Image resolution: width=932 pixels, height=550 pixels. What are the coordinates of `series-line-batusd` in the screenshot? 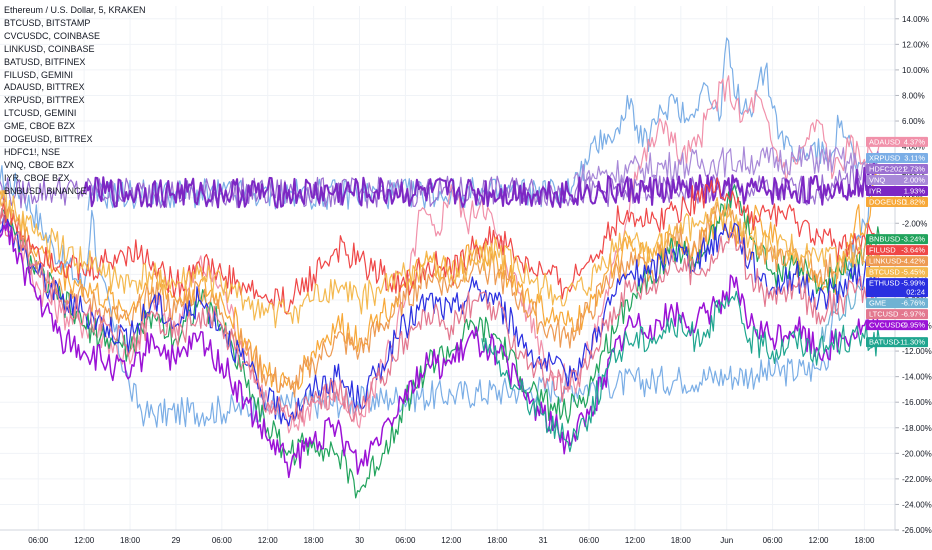 It's located at (681, 371).